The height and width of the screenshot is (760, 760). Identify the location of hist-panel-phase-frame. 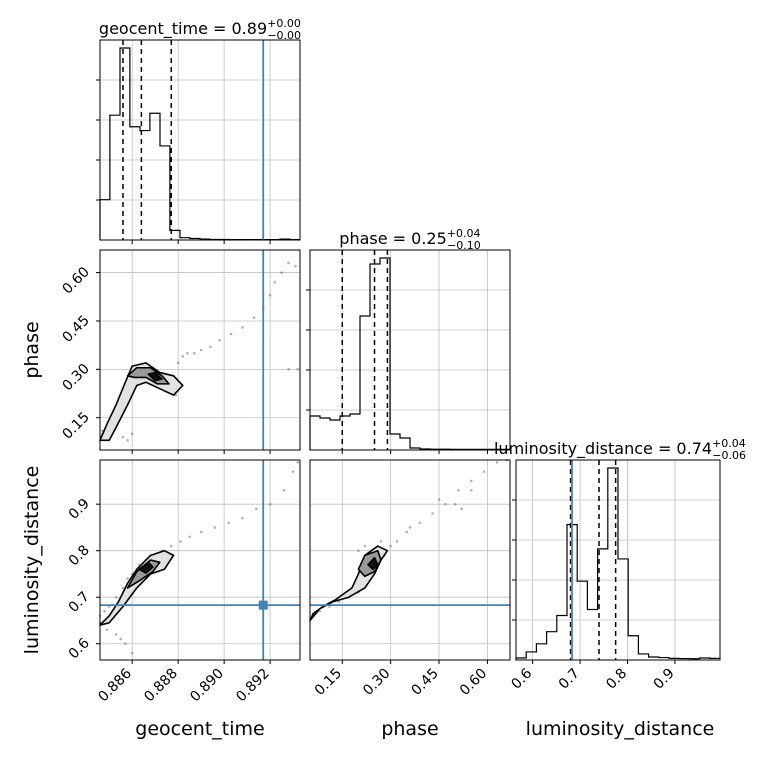
(410, 350).